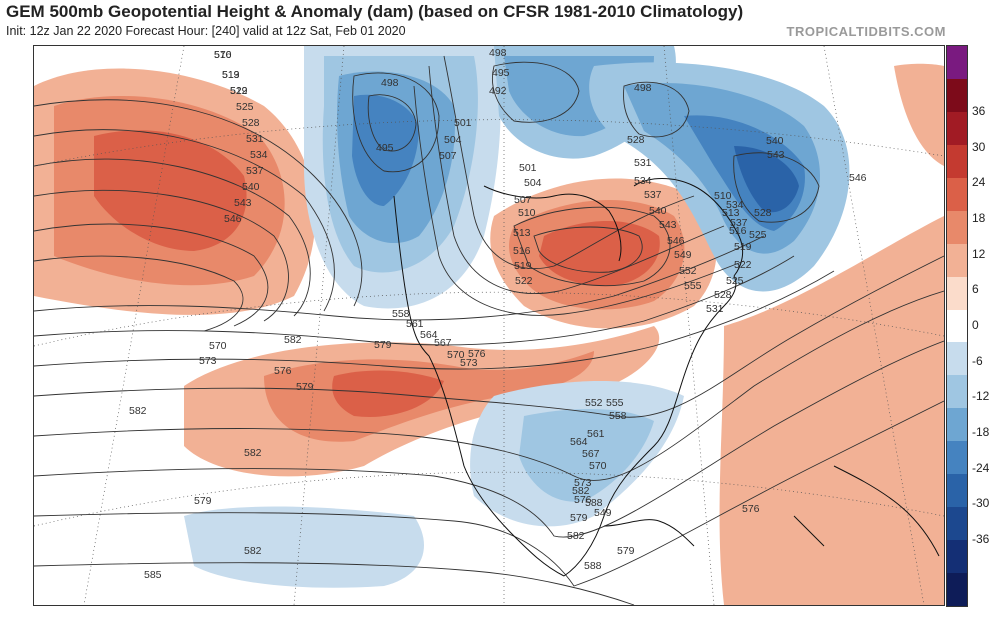 The image size is (1000, 624). What do you see at coordinates (683, 255) in the screenshot?
I see `contour-label: 549` at bounding box center [683, 255].